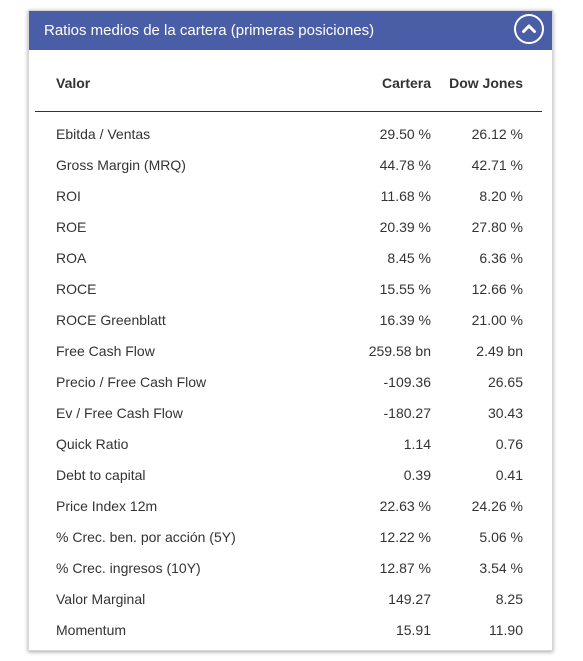 The width and height of the screenshot is (583, 661). Describe the element at coordinates (486, 83) in the screenshot. I see `column-header-dow-jones: Dow Jones` at that location.